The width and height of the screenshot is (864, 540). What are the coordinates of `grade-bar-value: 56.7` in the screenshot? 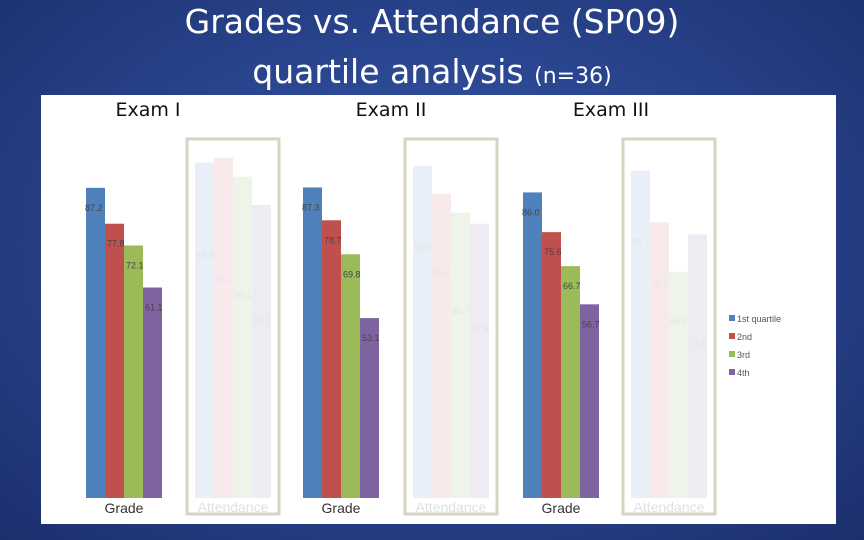 It's located at (591, 324).